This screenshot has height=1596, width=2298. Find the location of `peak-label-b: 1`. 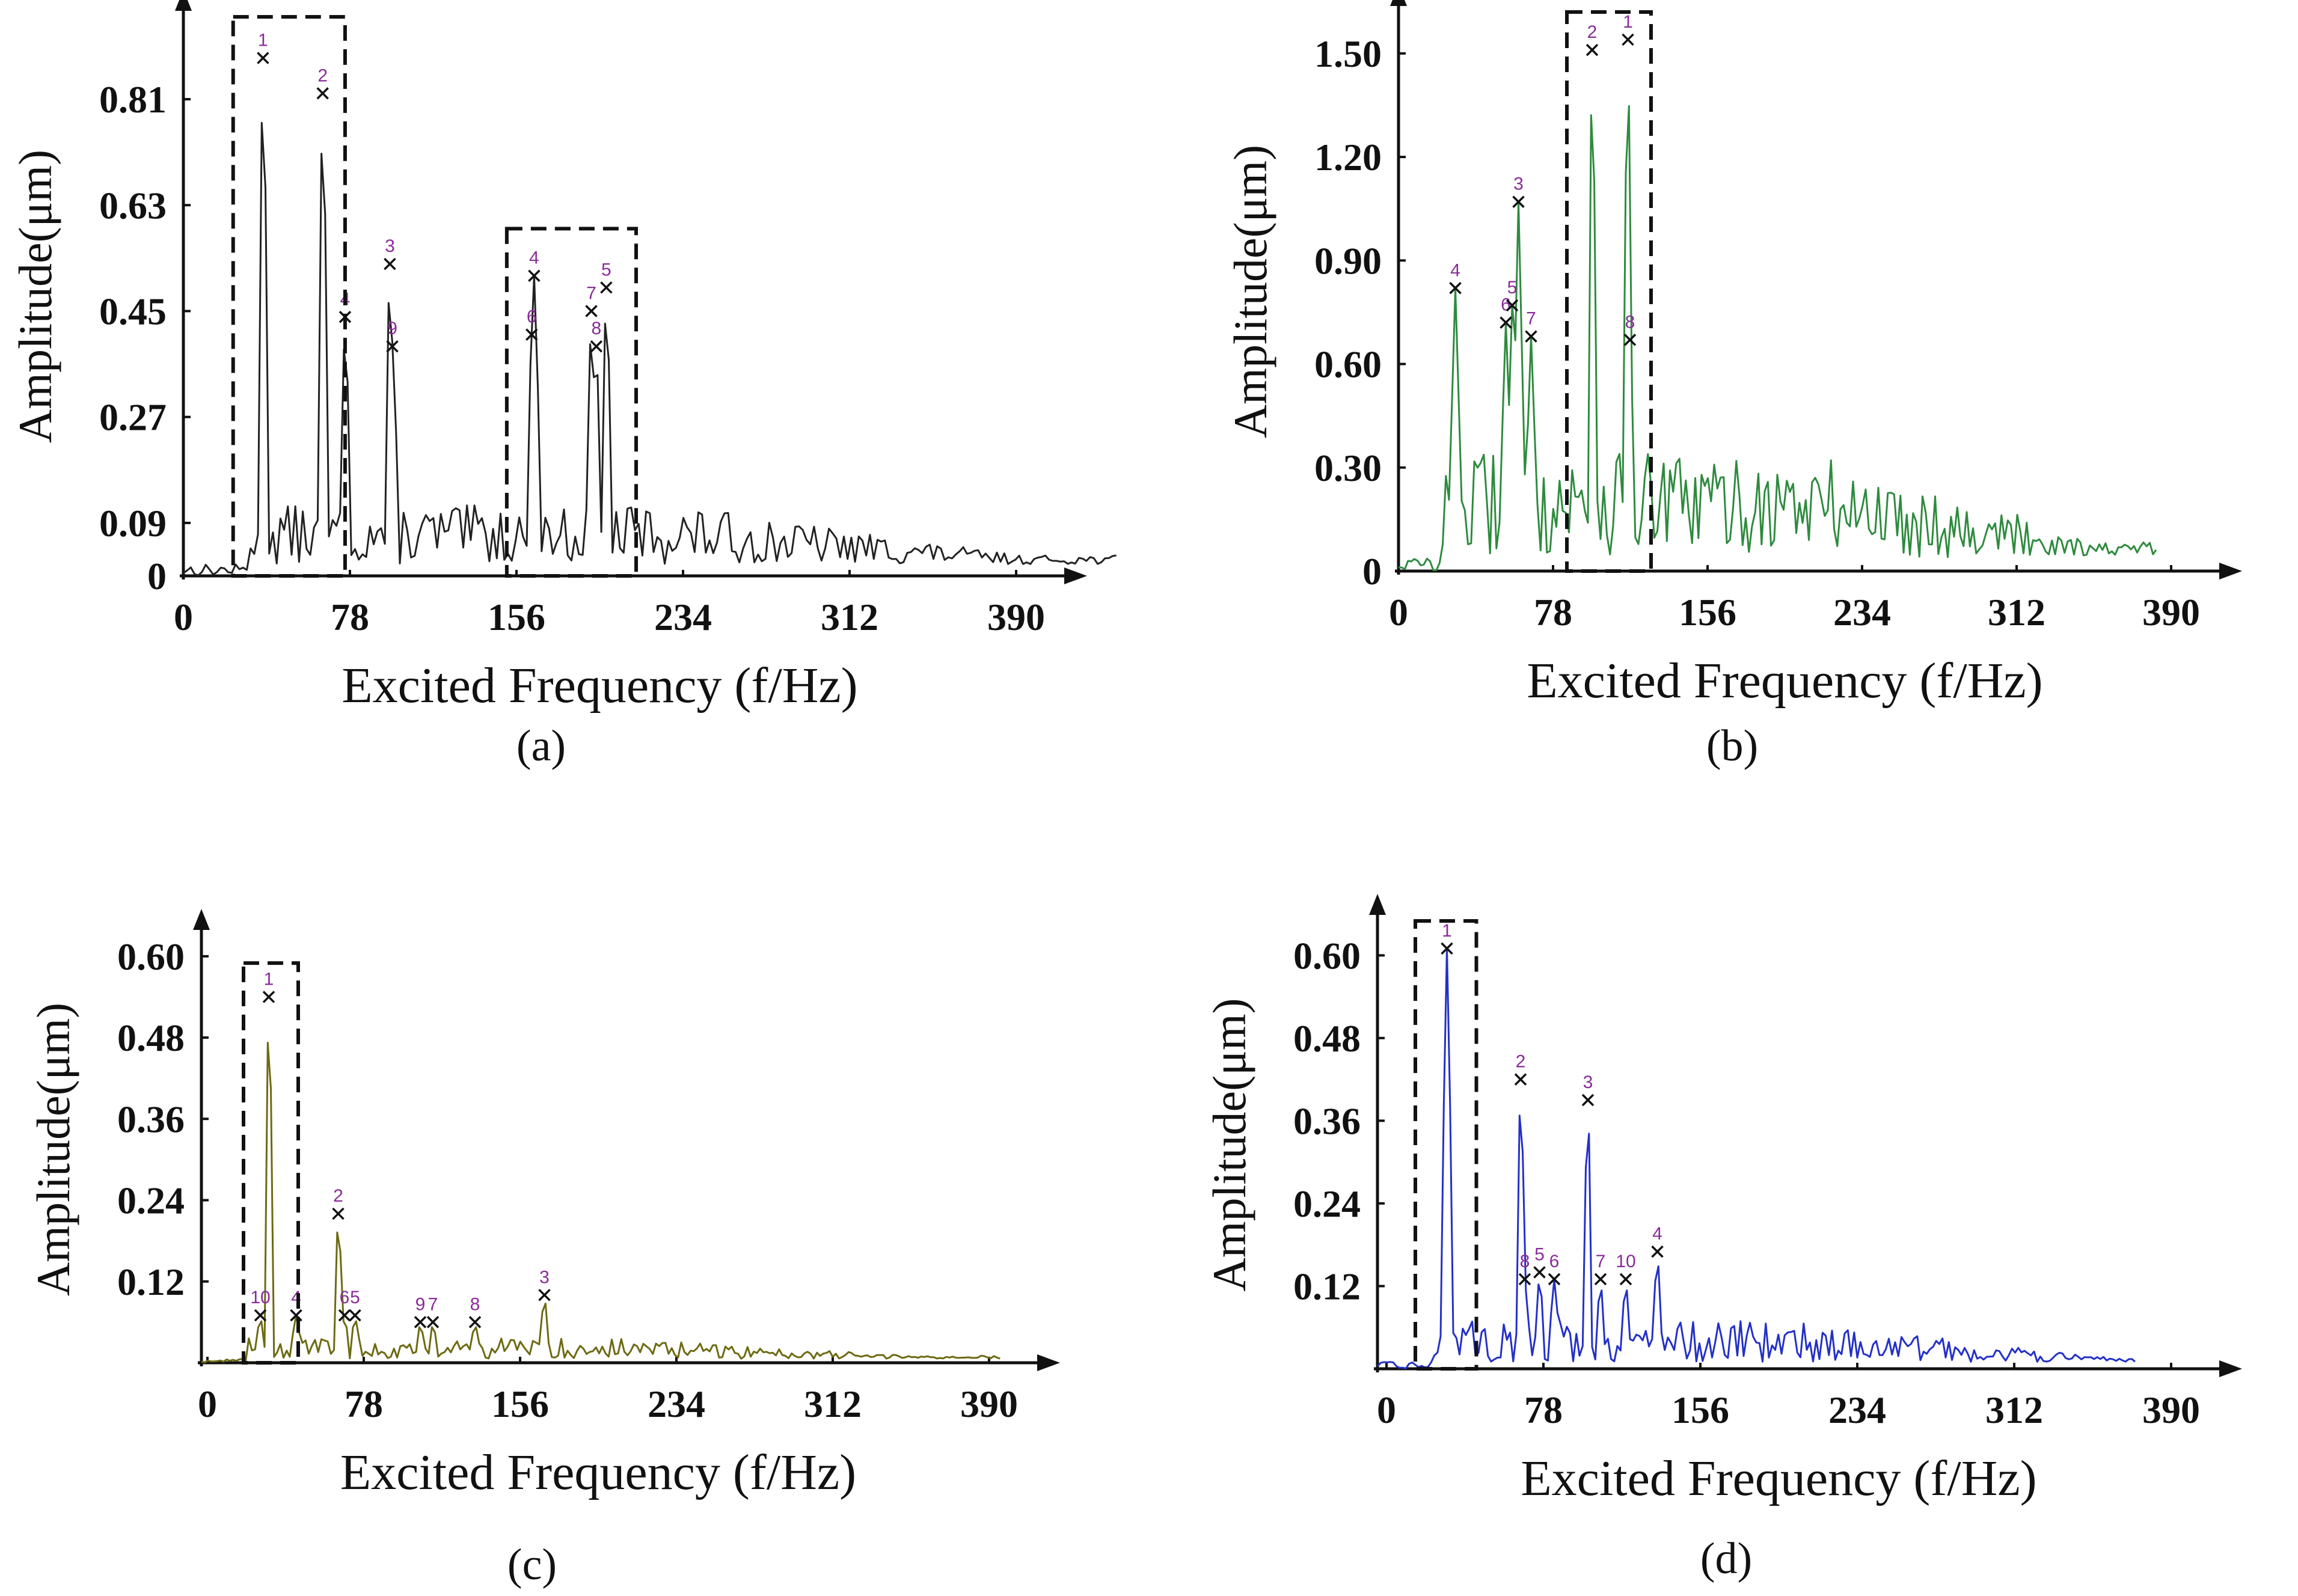

peak-label-b: 1 is located at coordinates (1628, 22).